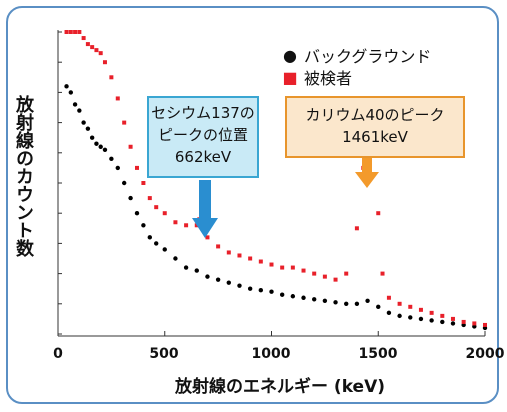 The height and width of the screenshot is (412, 507). What do you see at coordinates (368, 56) in the screenshot?
I see `legend-label: バックグラウンド` at bounding box center [368, 56].